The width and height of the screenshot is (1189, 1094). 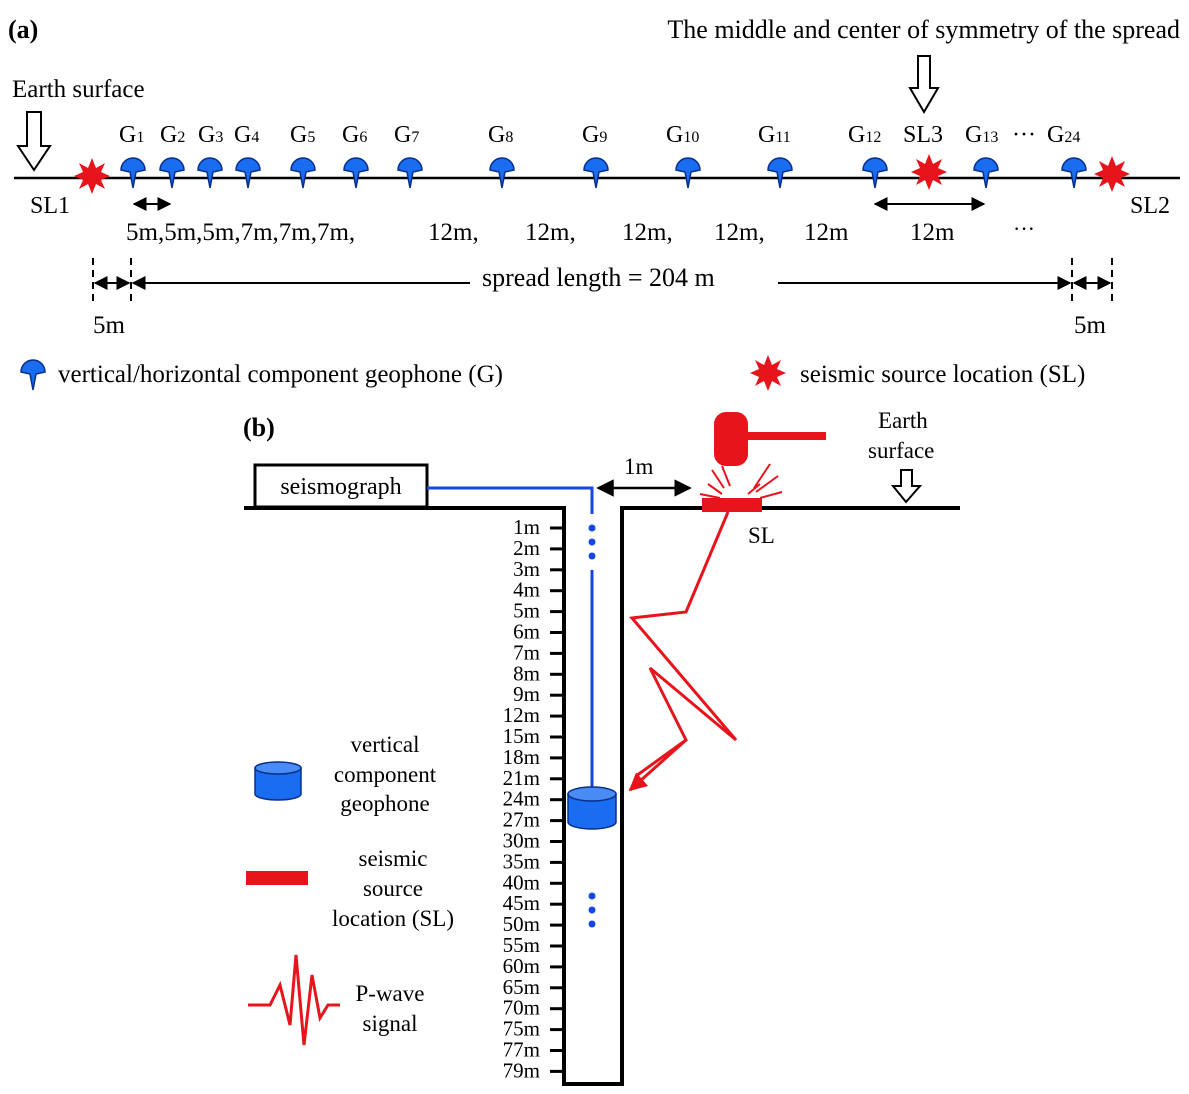 I want to click on geophone-label: G13, so click(x=981, y=135).